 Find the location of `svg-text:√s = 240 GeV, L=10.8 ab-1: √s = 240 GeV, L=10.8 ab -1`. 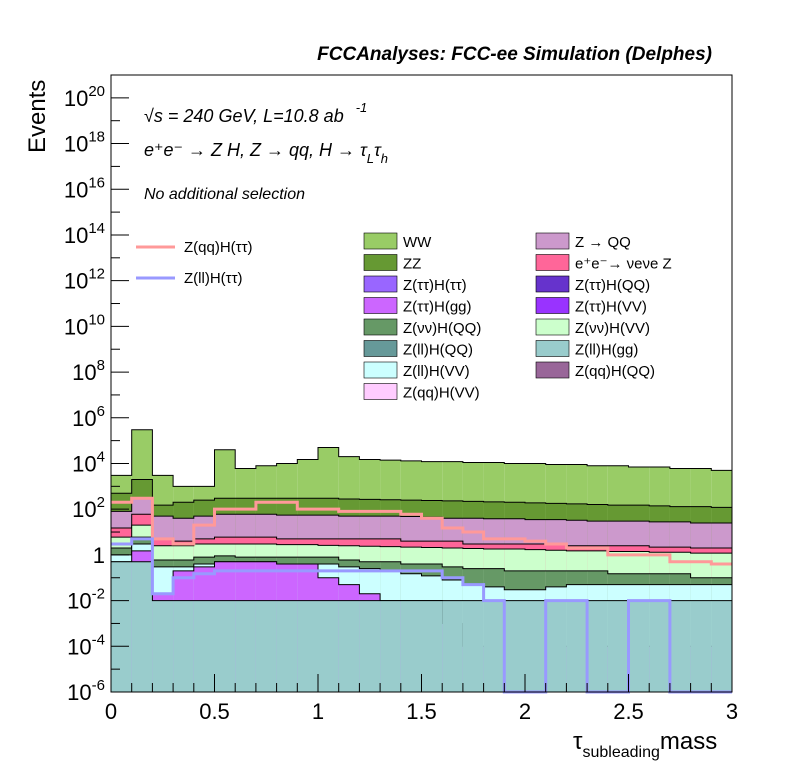

svg-text:√s = 240 GeV, L=10.8 ab-1: √s = 240 GeV, L=10.8 ab -1 is located at coordinates (255, 113).